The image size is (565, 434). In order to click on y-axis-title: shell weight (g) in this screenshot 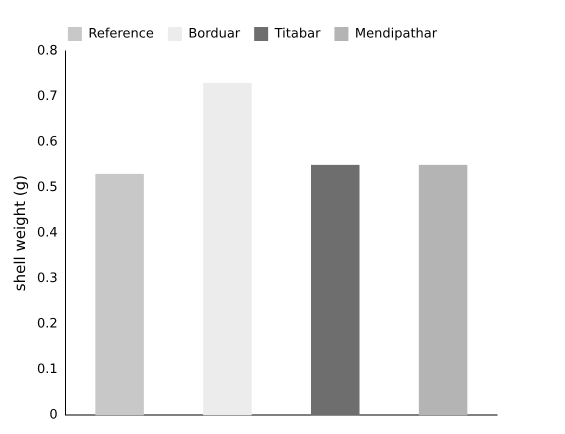, I will do `click(19, 233)`.